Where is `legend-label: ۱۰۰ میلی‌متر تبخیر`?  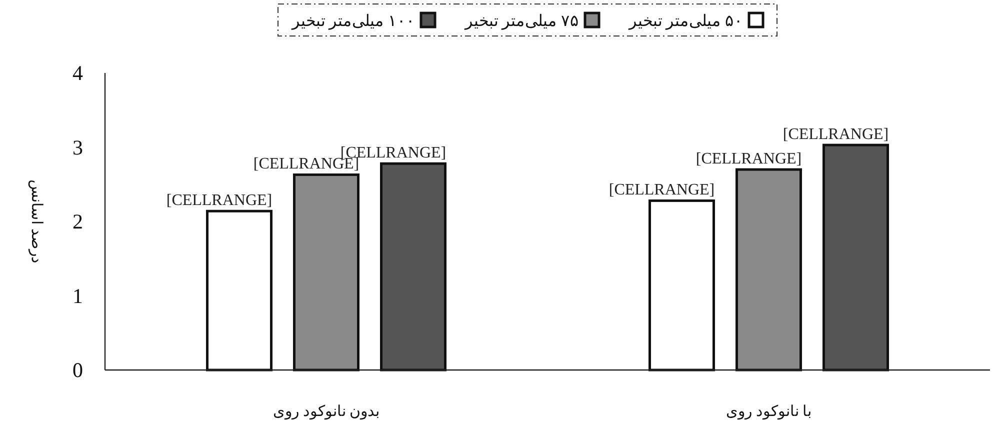
legend-label: ۱۰۰ میلی‌متر تبخیر is located at coordinates (353, 21).